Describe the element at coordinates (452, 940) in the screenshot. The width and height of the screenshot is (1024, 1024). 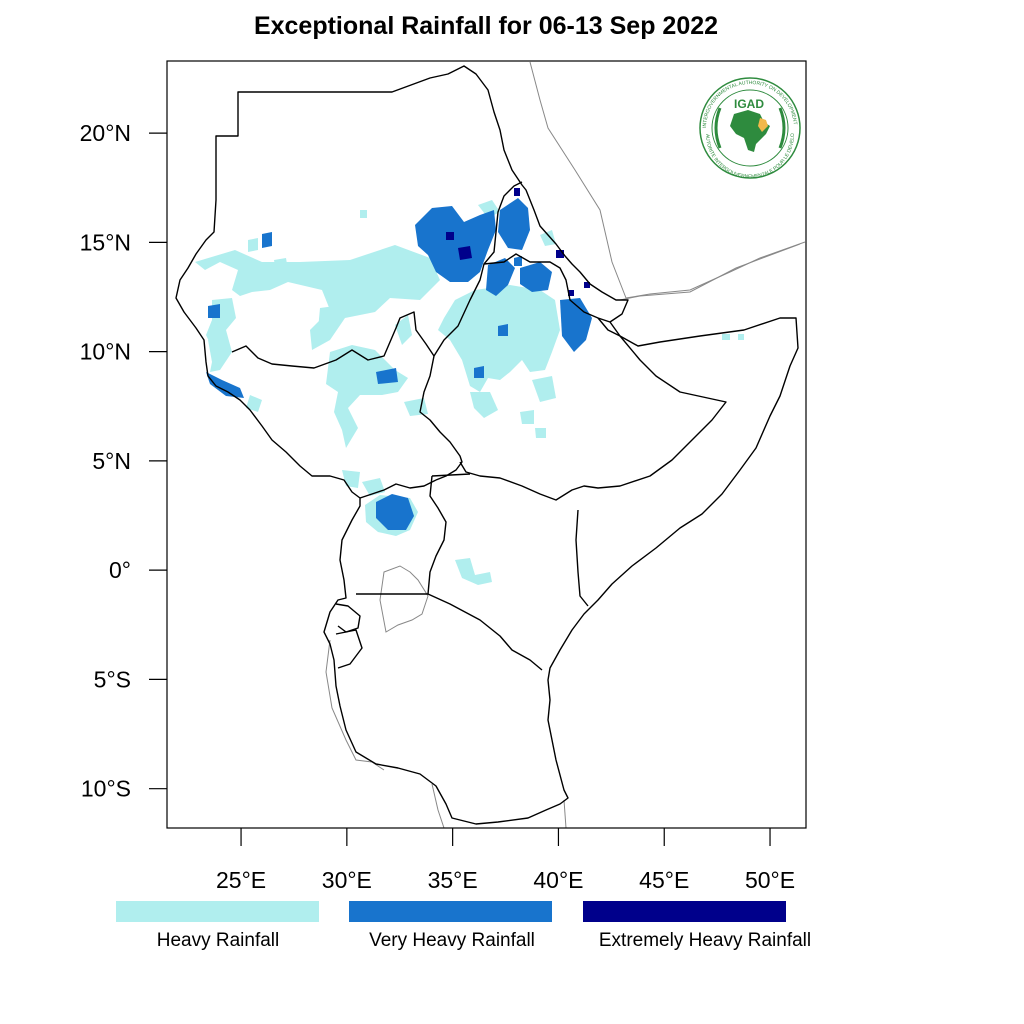
I see `legend-label-very-heavy: Very Heavy Rainfall` at that location.